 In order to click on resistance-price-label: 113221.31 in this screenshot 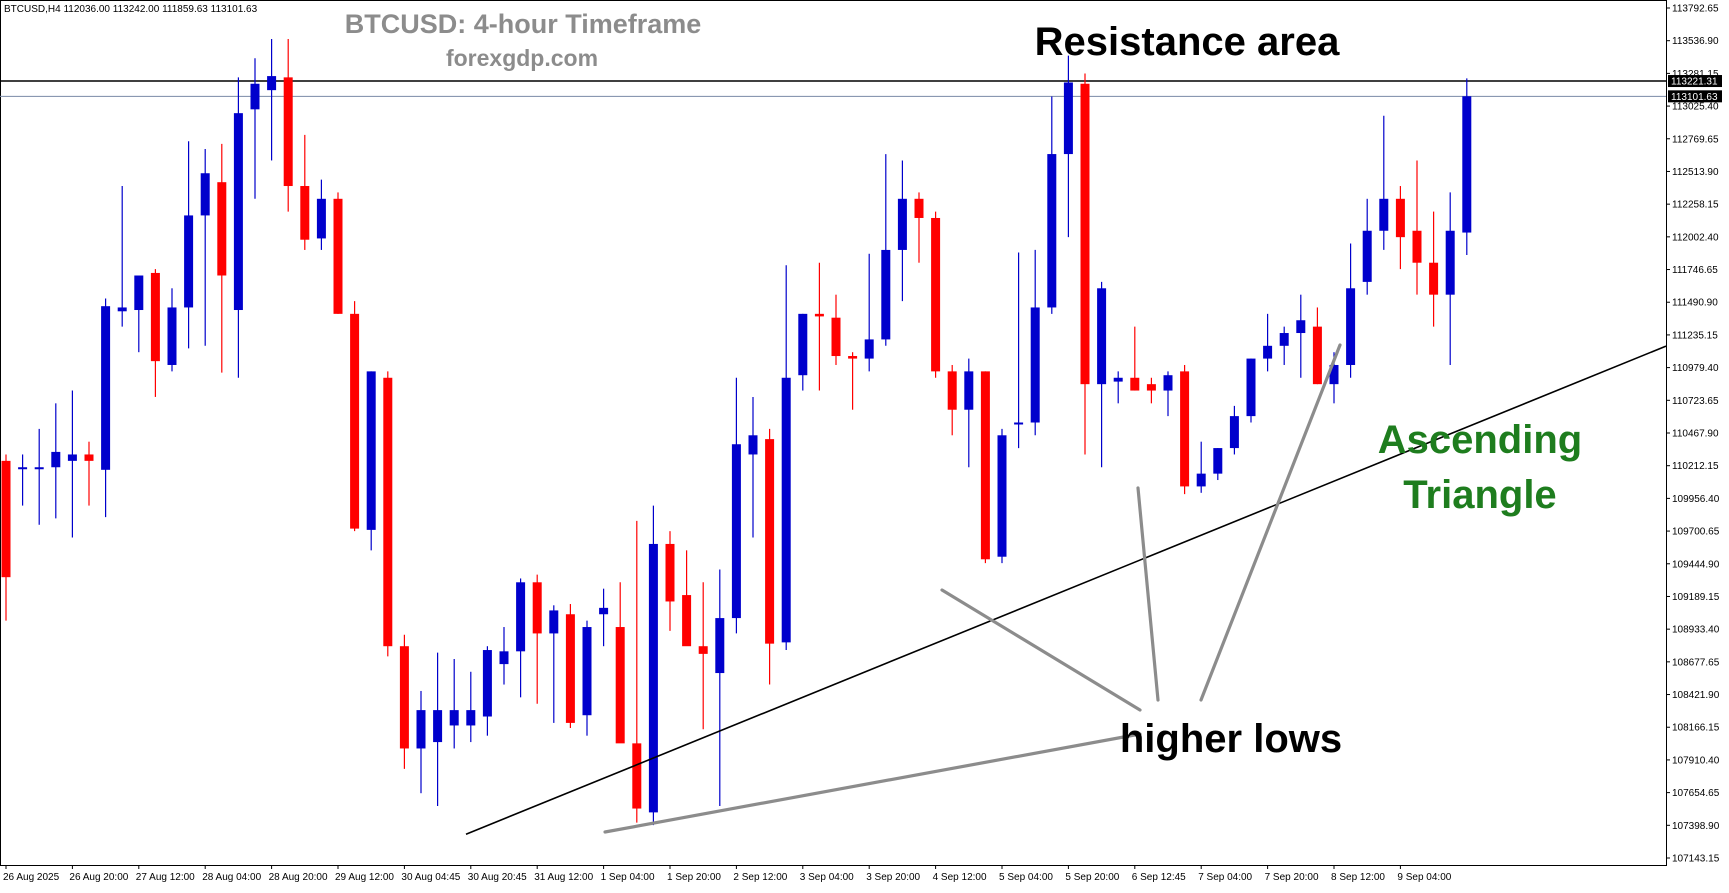, I will do `click(1695, 81)`.